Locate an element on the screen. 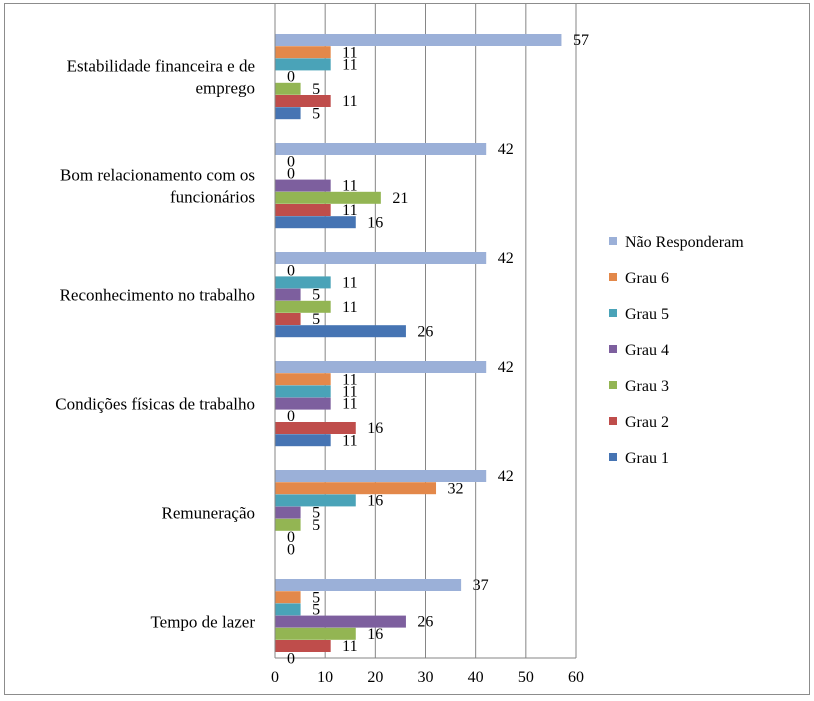 Image resolution: width=814 pixels, height=701 pixels. data-label-grau-1-cat-0: 5 is located at coordinates (316, 113).